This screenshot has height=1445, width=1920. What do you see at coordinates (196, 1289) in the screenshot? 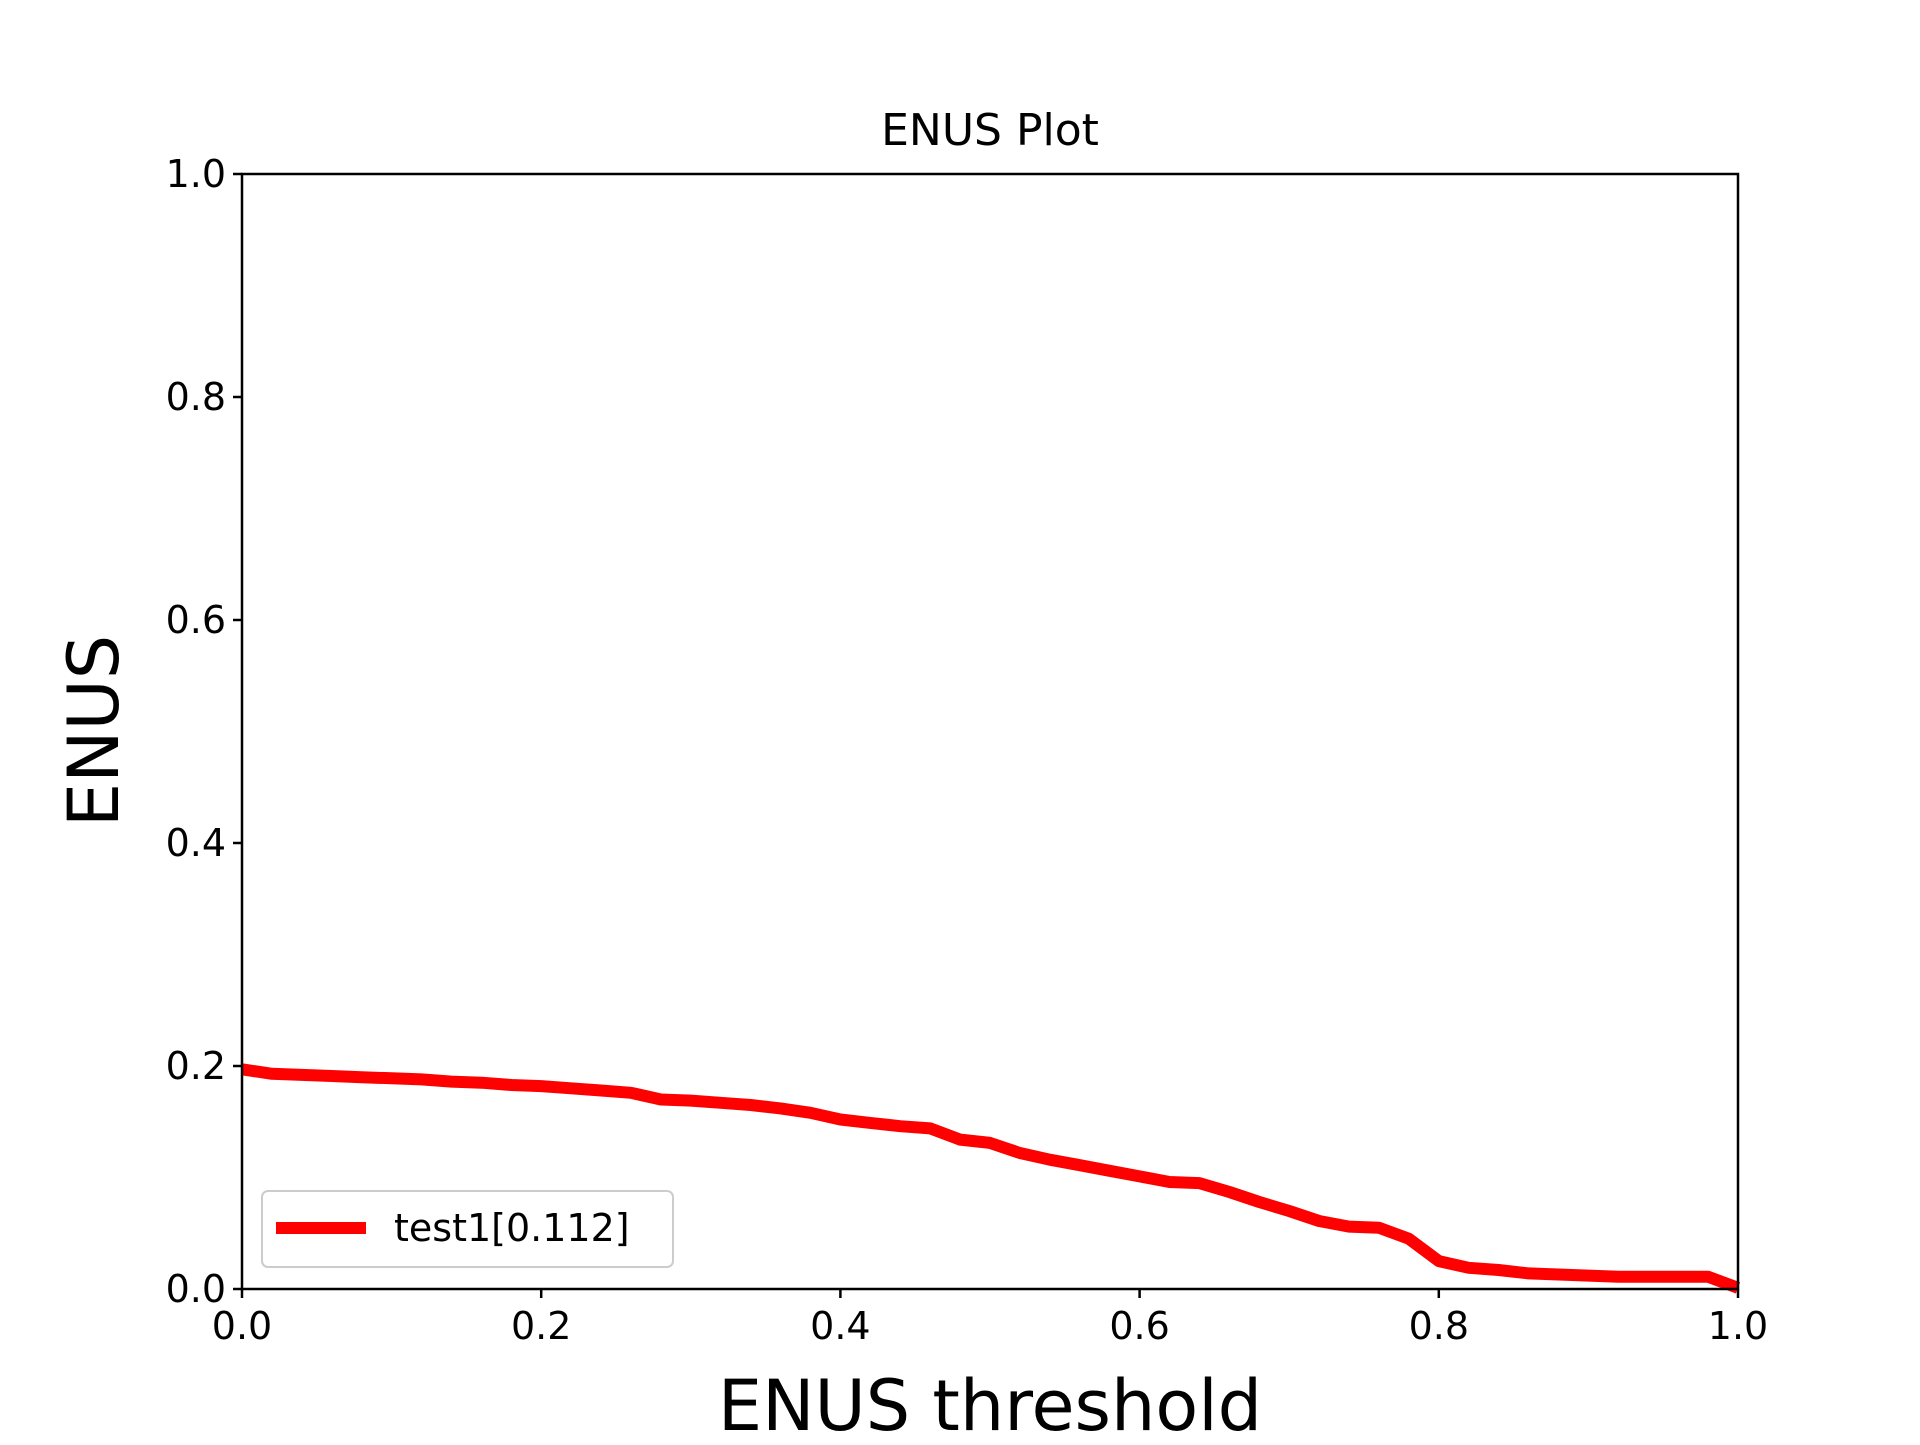
I see `y-tick-label: 0.0` at bounding box center [196, 1289].